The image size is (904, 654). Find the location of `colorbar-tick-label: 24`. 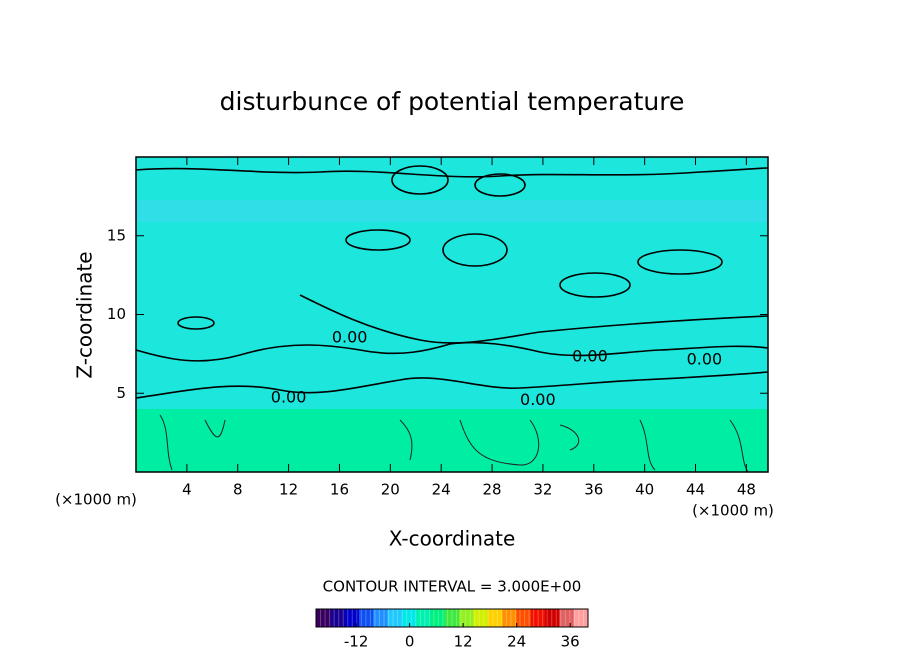

colorbar-tick-label: 24 is located at coordinates (516, 642).